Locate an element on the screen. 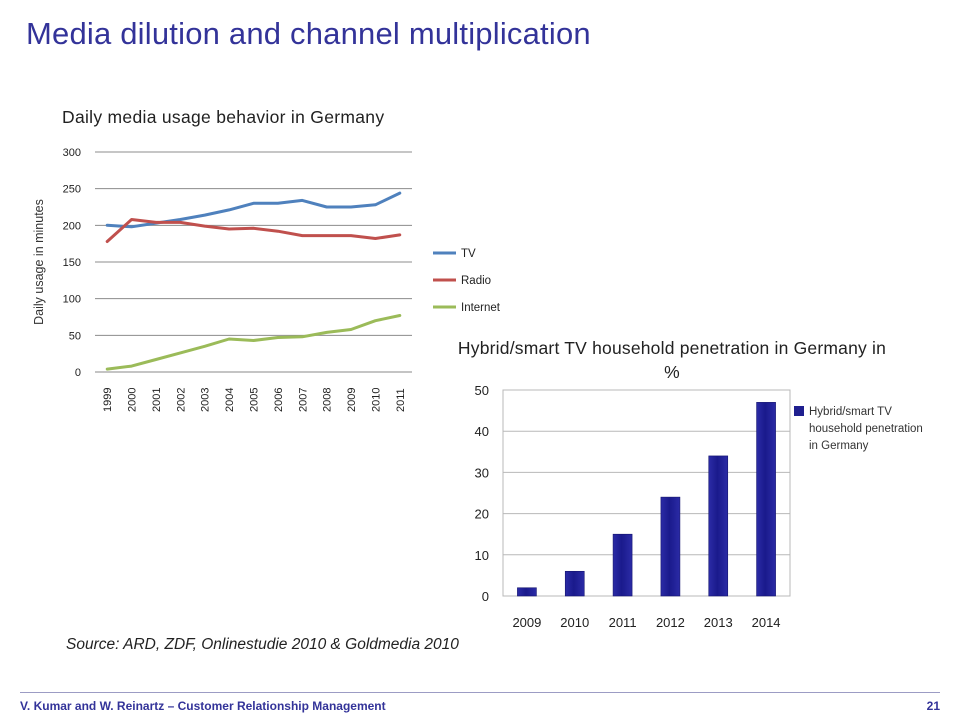  y-tick-label: 10 is located at coordinates (482, 555).